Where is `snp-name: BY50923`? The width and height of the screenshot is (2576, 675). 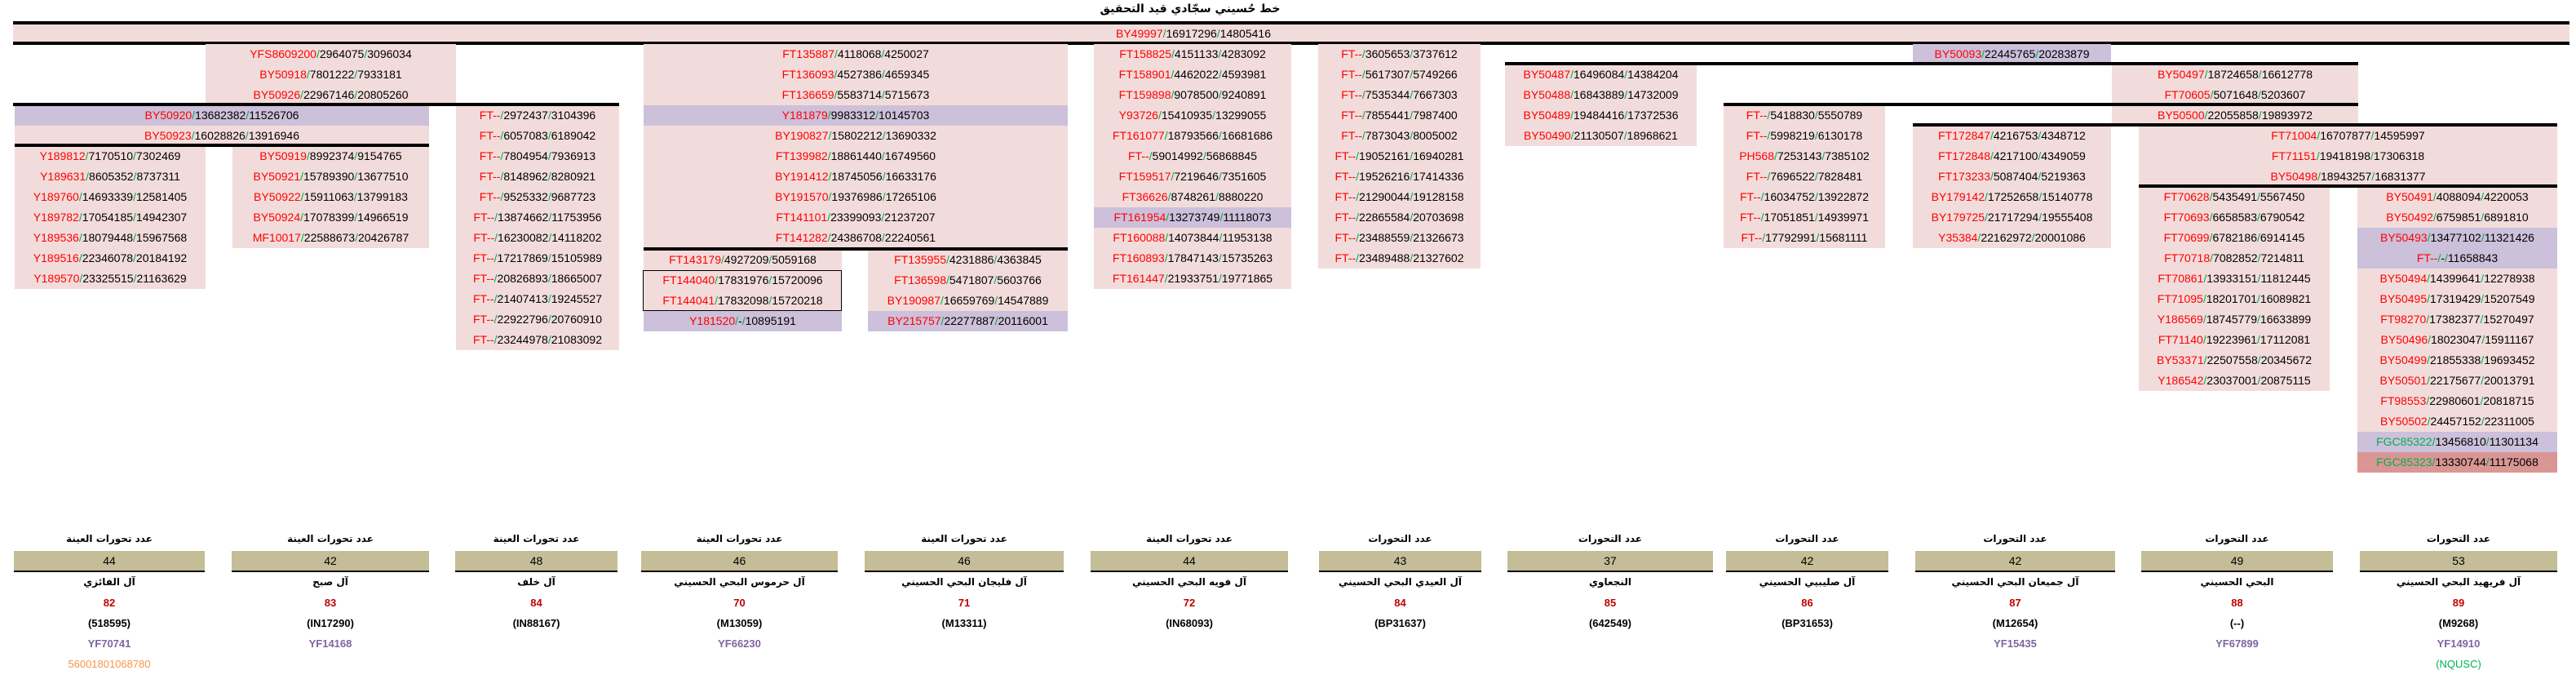
snp-name: BY50923 is located at coordinates (168, 135).